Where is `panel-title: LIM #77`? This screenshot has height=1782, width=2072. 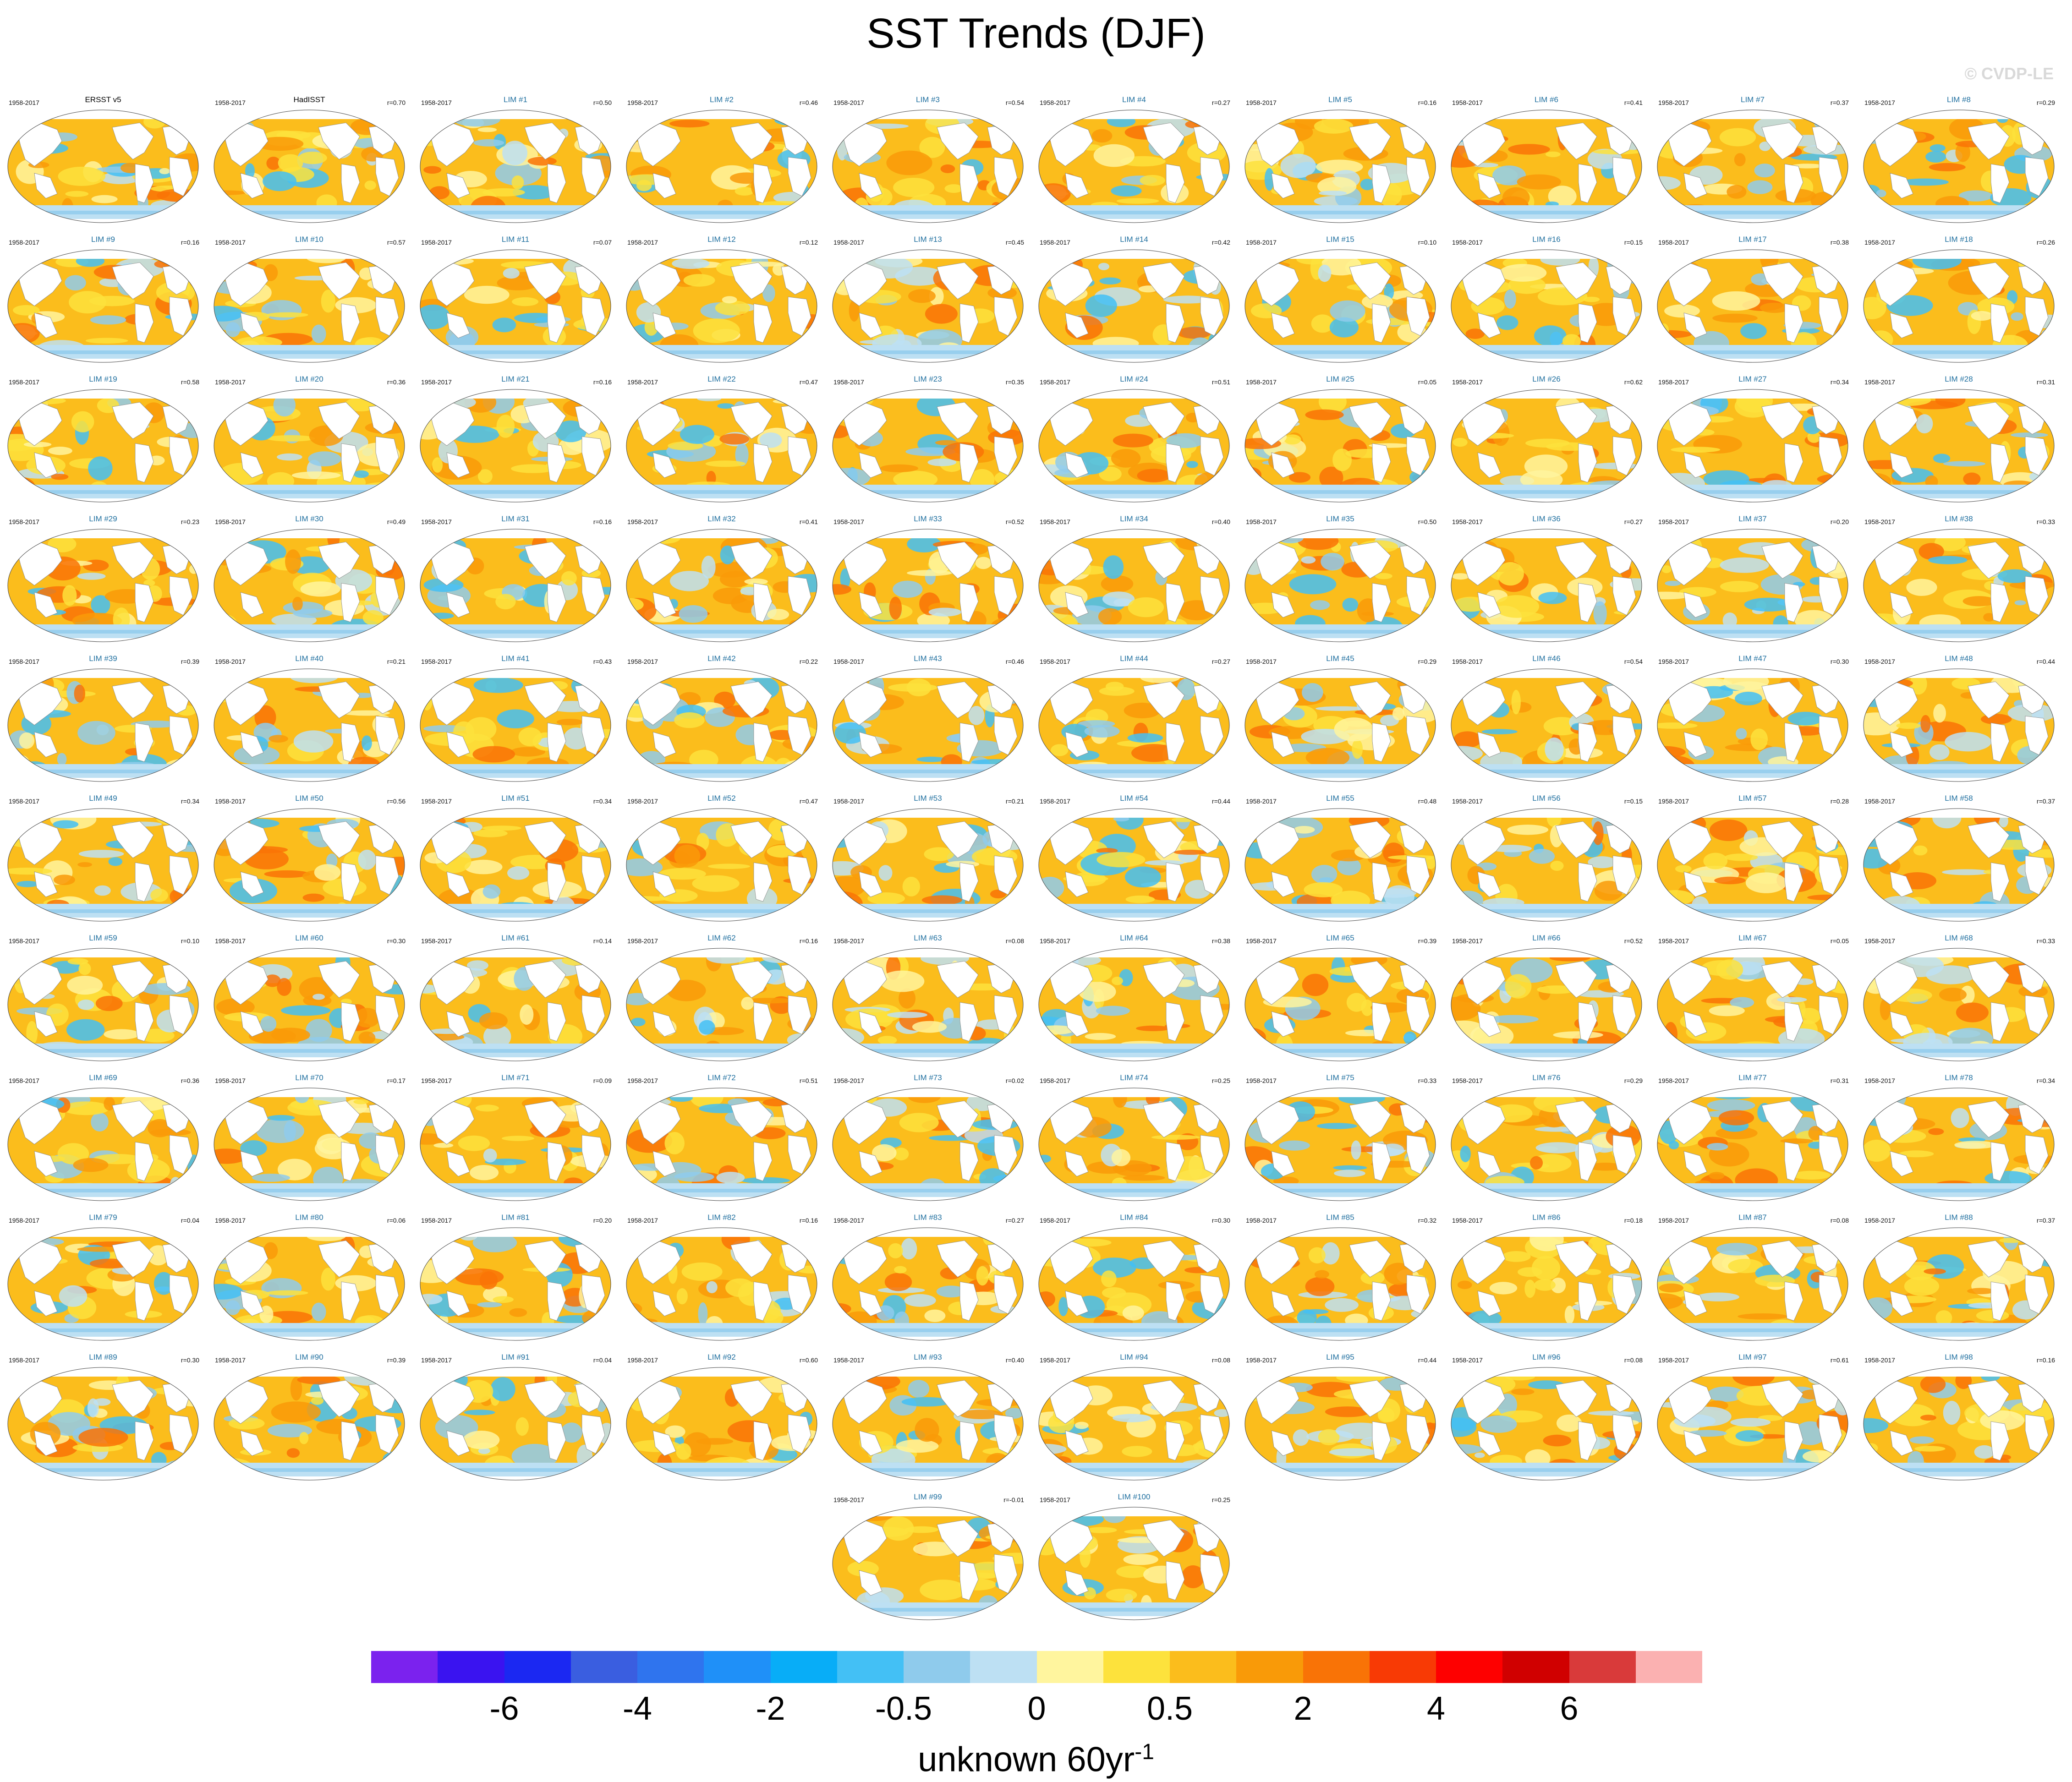
panel-title: LIM #77 is located at coordinates (1752, 1077).